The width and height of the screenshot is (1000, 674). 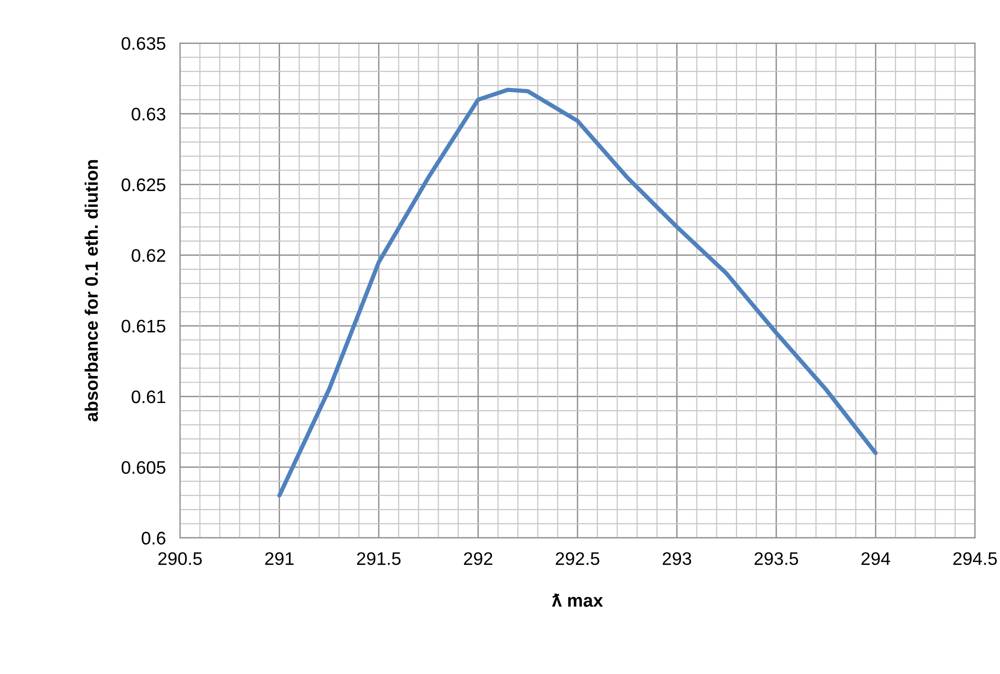 What do you see at coordinates (144, 185) in the screenshot?
I see `y-tick-label: 0.625` at bounding box center [144, 185].